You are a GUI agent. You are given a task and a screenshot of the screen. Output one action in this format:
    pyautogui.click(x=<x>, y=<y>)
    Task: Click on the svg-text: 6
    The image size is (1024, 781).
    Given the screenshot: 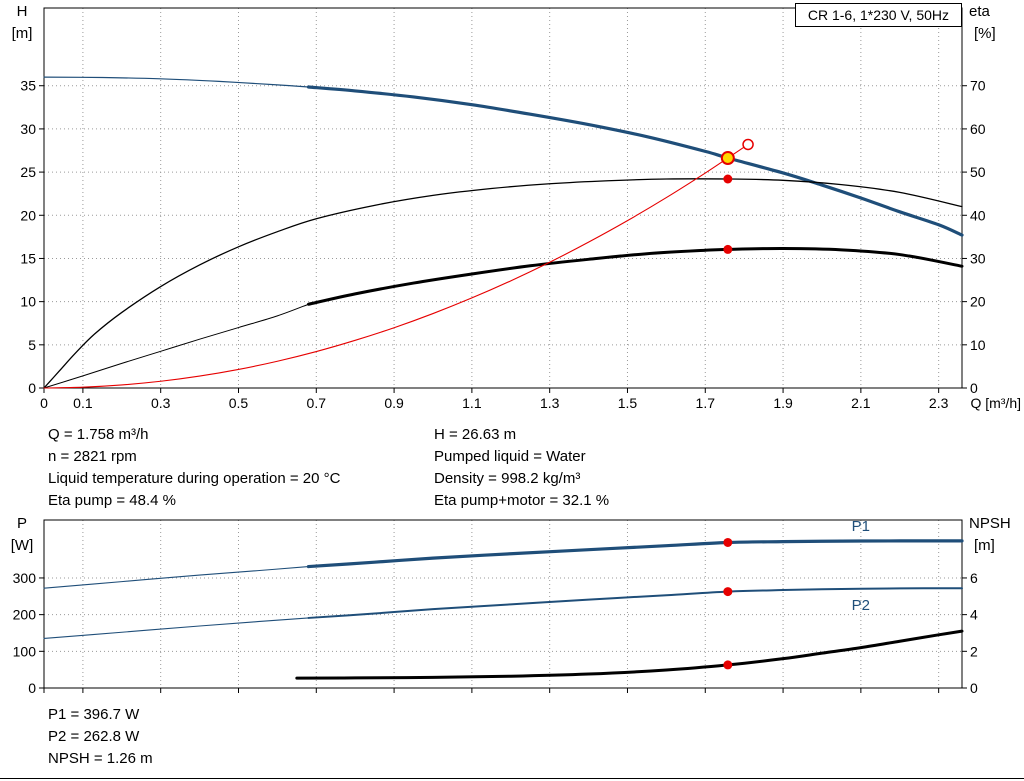 What is the action you would take?
    pyautogui.click(x=974, y=578)
    